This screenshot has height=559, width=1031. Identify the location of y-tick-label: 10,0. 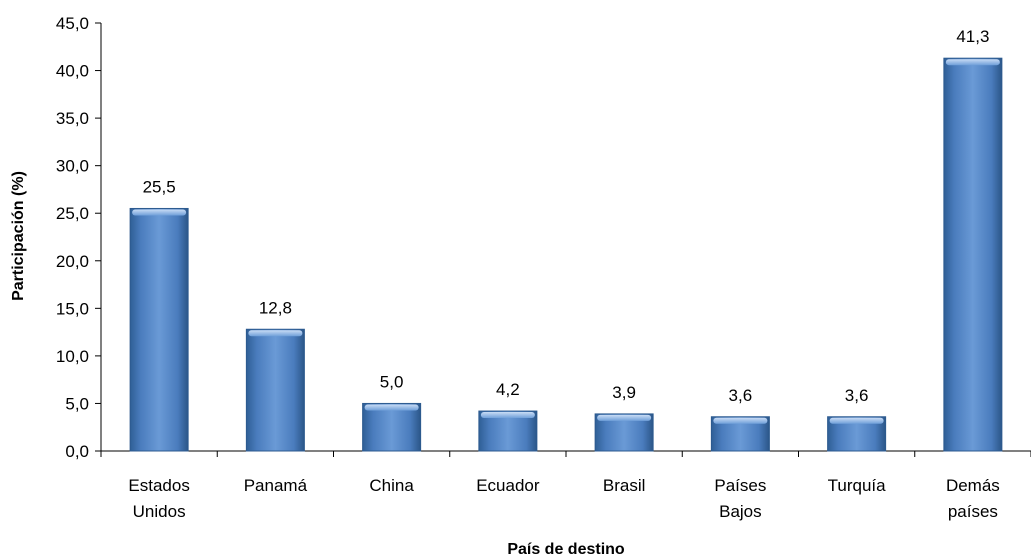
(72, 356).